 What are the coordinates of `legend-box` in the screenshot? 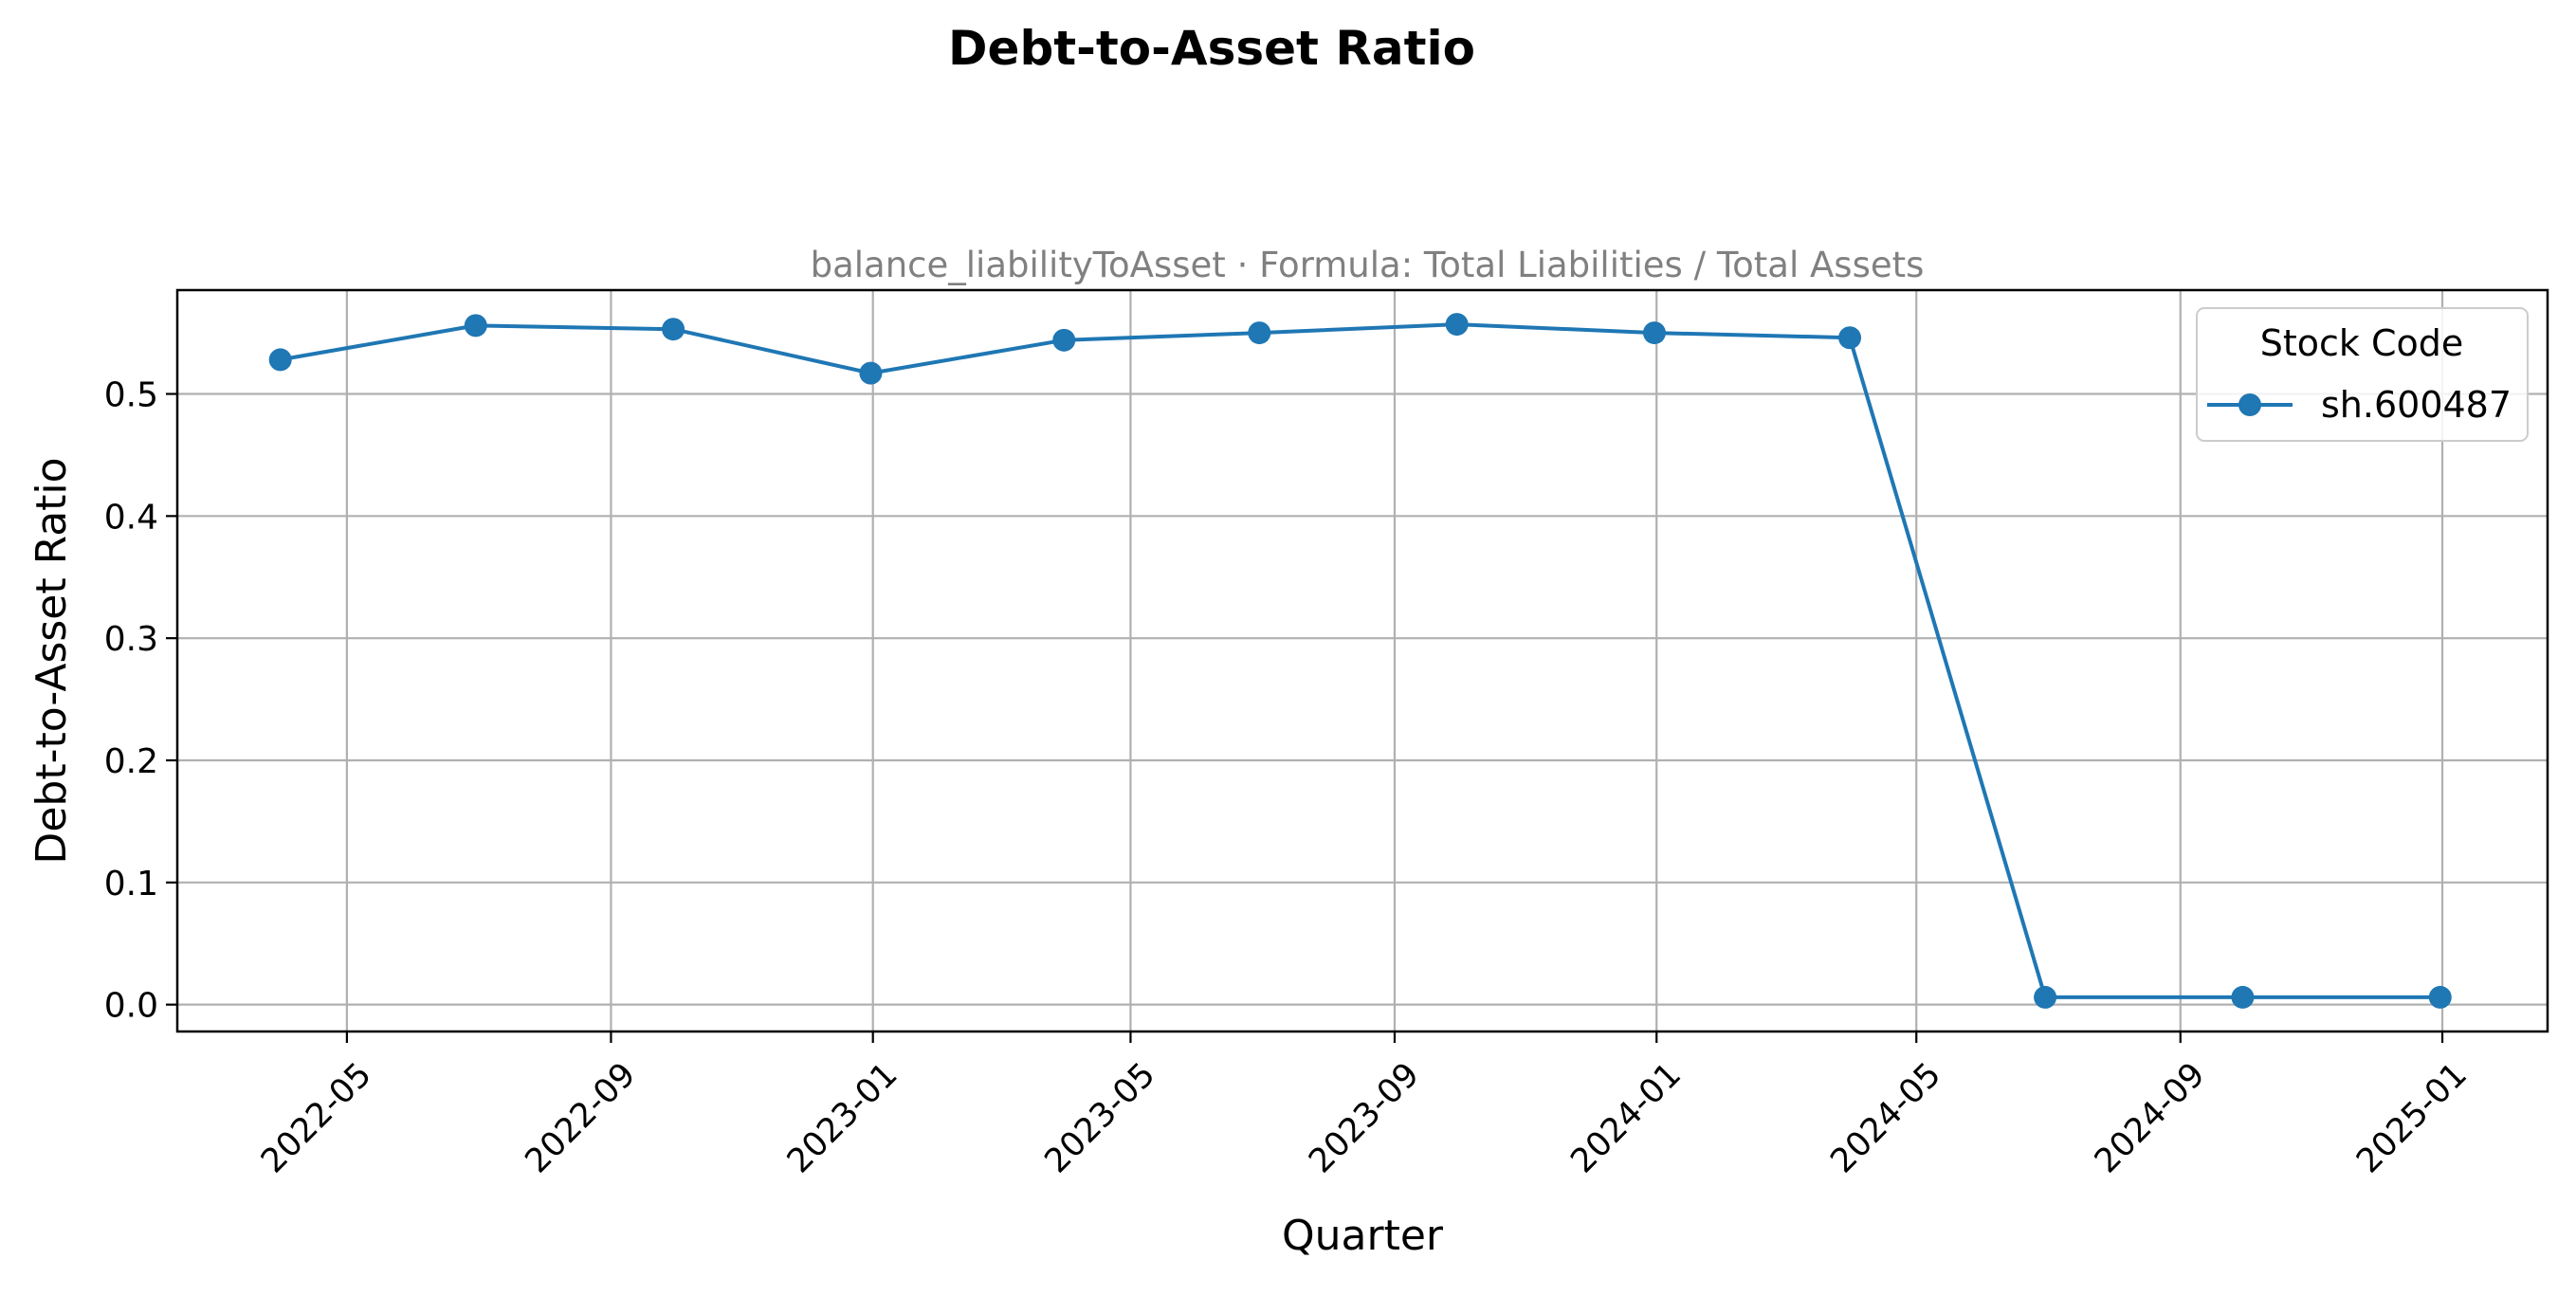 It's located at (2362, 374).